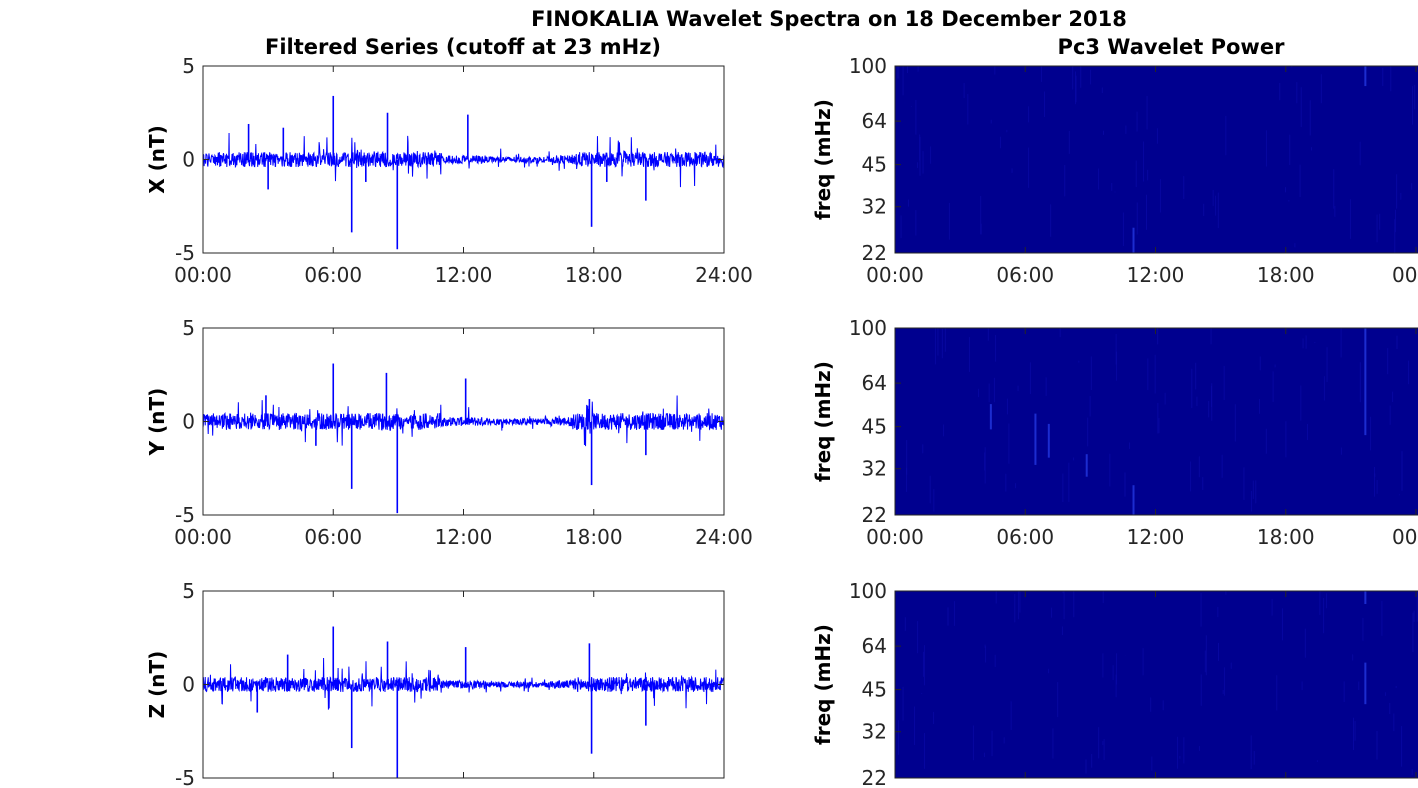 This screenshot has width=1418, height=788. Describe the element at coordinates (823, 159) in the screenshot. I see `x-wavelet-ylabel: freq (mHz)` at that location.